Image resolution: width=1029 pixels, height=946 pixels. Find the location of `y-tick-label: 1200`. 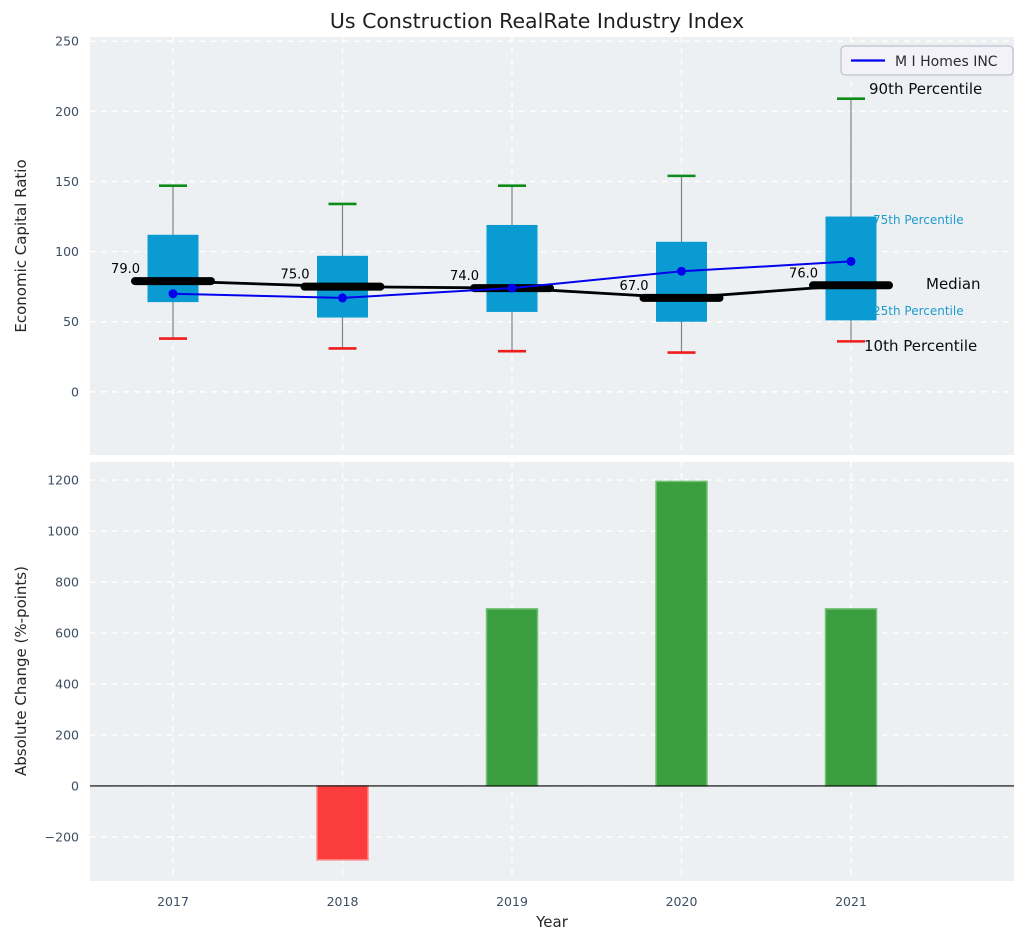

y-tick-label: 1200 is located at coordinates (63, 480).